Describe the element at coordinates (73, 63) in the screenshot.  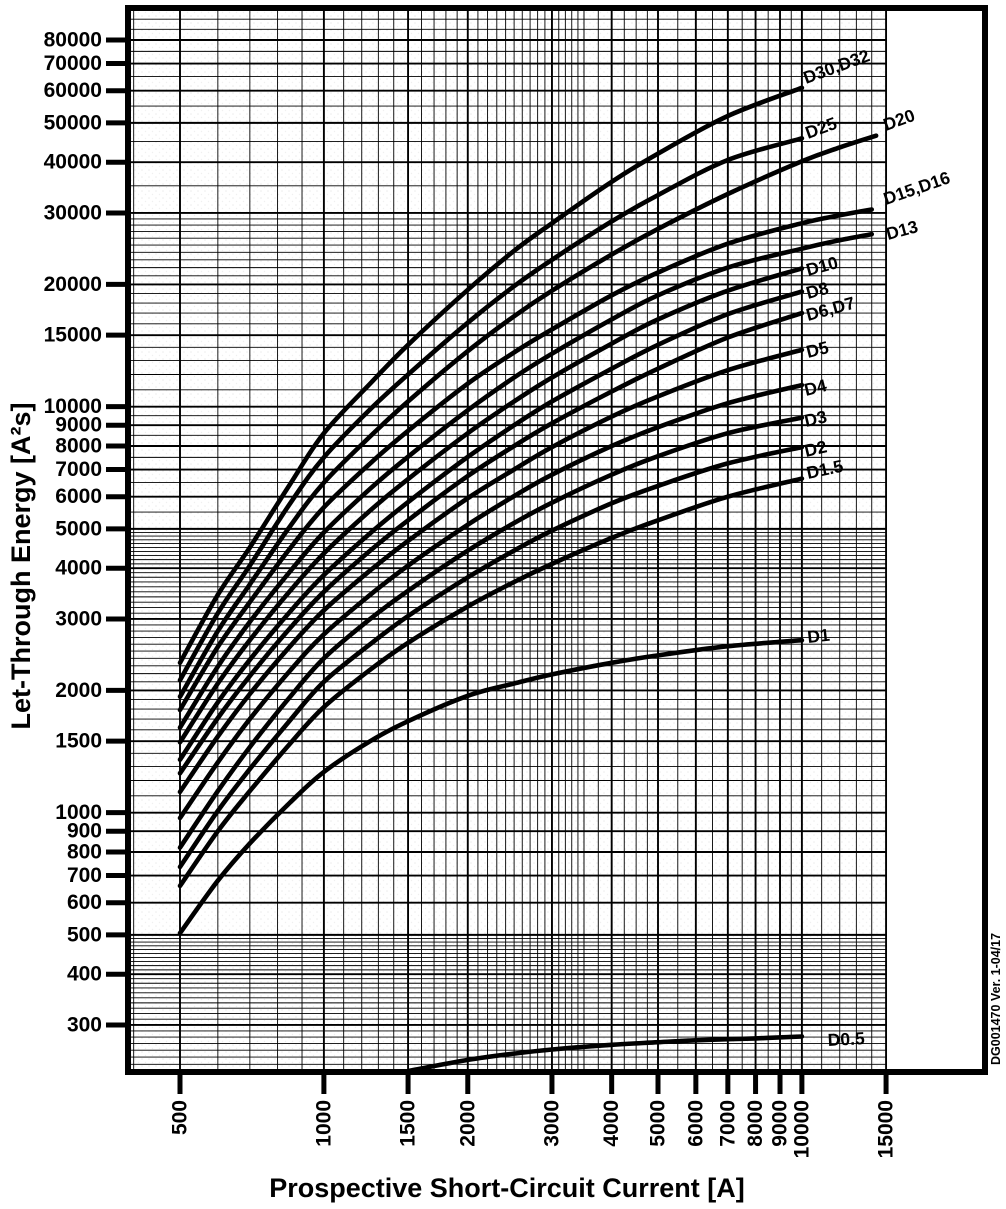
I see `y-tick-label-70000: 70000` at that location.